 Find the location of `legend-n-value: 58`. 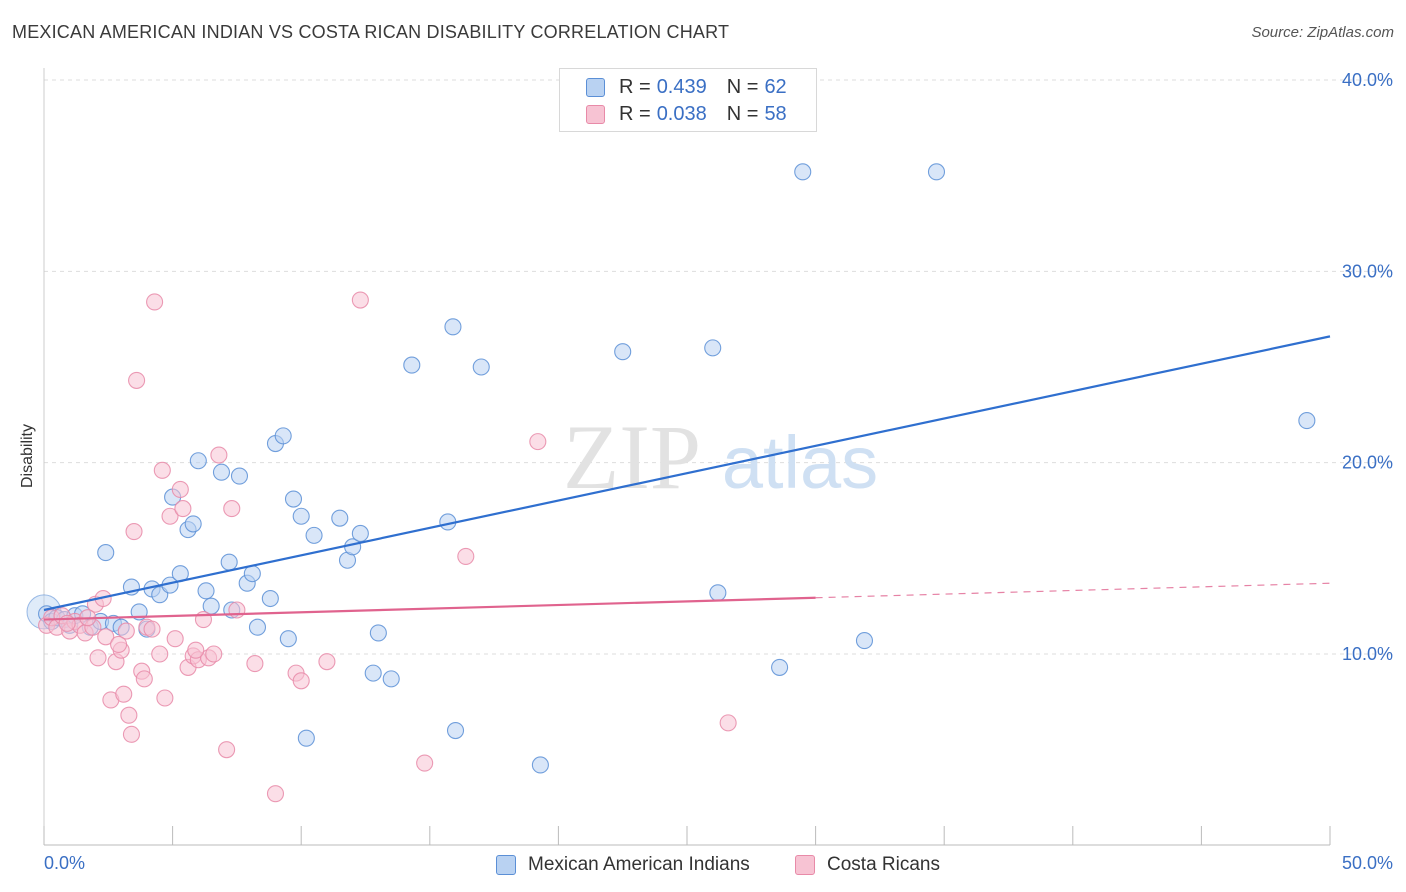

legend-n-value: 58 is located at coordinates (775, 113).